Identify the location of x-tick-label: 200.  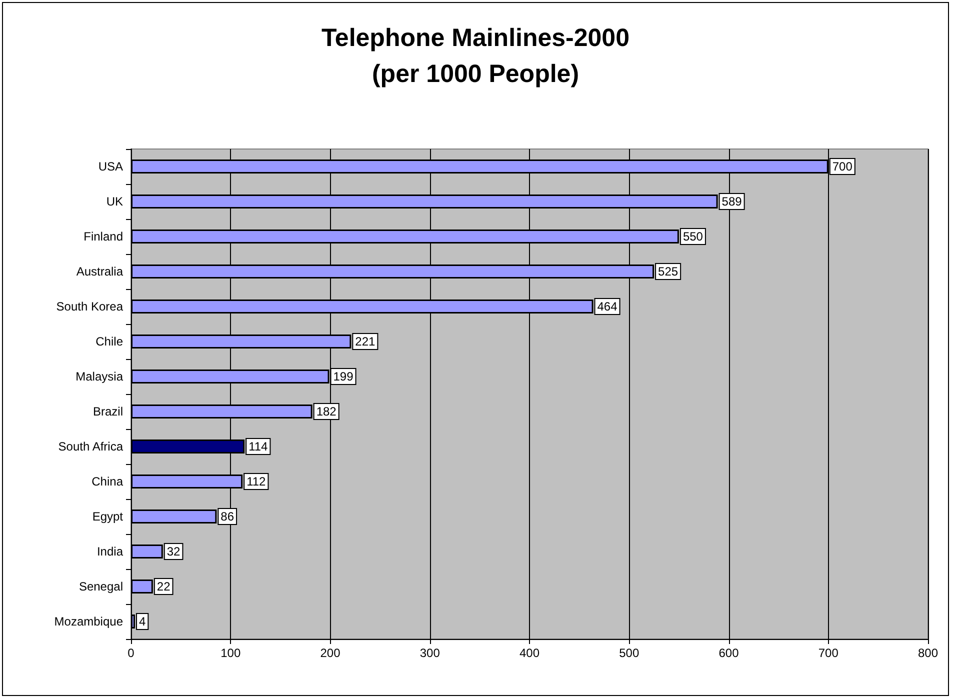
(330, 653).